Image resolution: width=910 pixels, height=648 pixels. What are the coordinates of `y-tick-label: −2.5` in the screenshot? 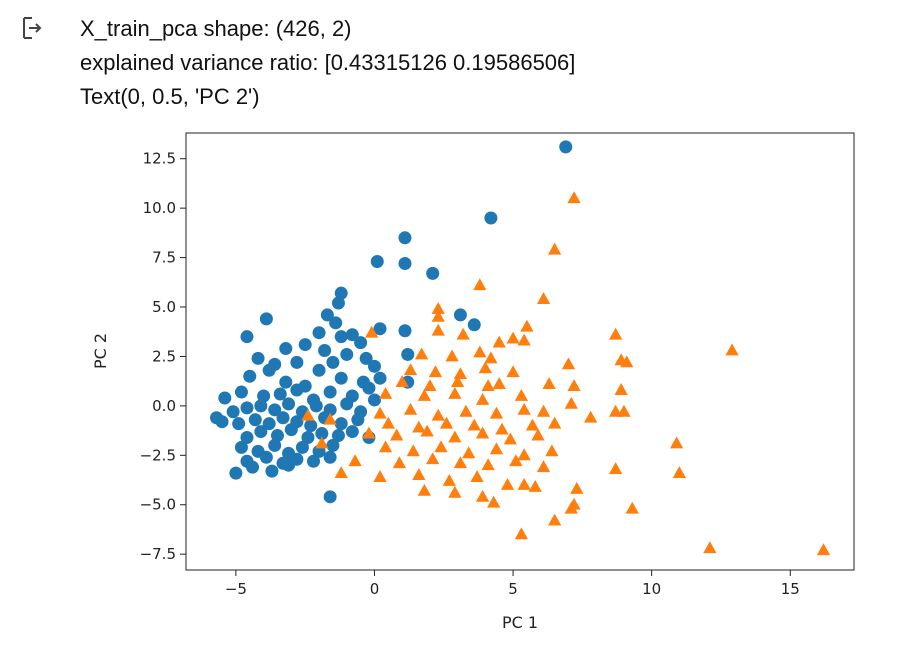 It's located at (158, 455).